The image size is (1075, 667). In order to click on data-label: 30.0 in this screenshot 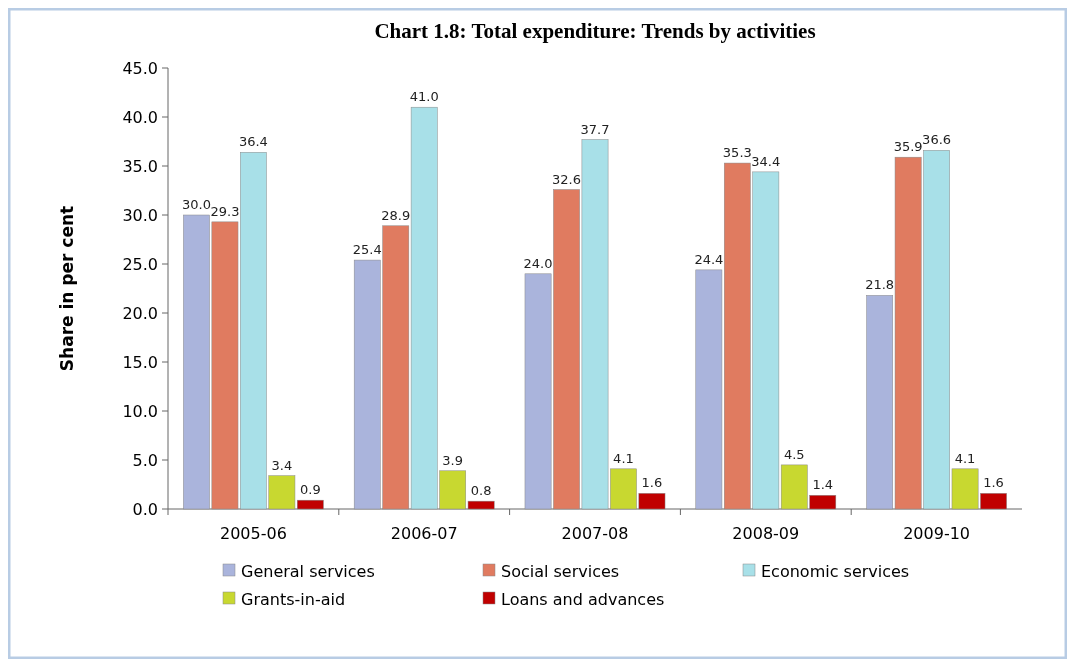, I will do `click(196, 204)`.